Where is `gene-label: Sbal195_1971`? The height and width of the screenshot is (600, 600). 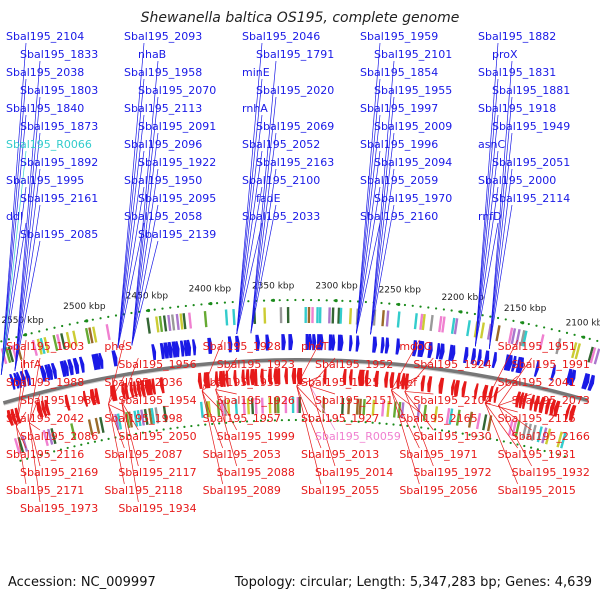
gene-label: Sbal195_1971 is located at coordinates (438, 454).